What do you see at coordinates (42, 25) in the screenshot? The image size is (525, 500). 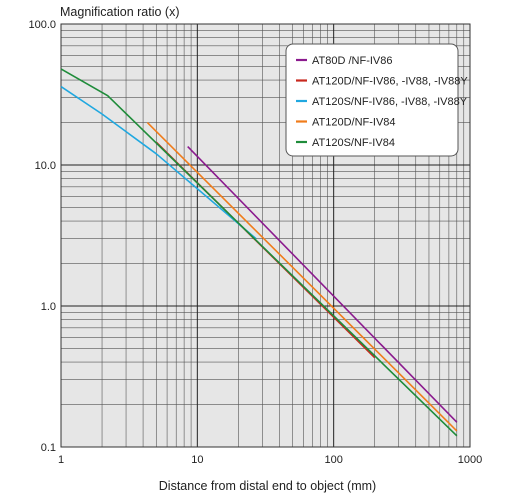 I see `y-tick-label: 100.0` at bounding box center [42, 25].